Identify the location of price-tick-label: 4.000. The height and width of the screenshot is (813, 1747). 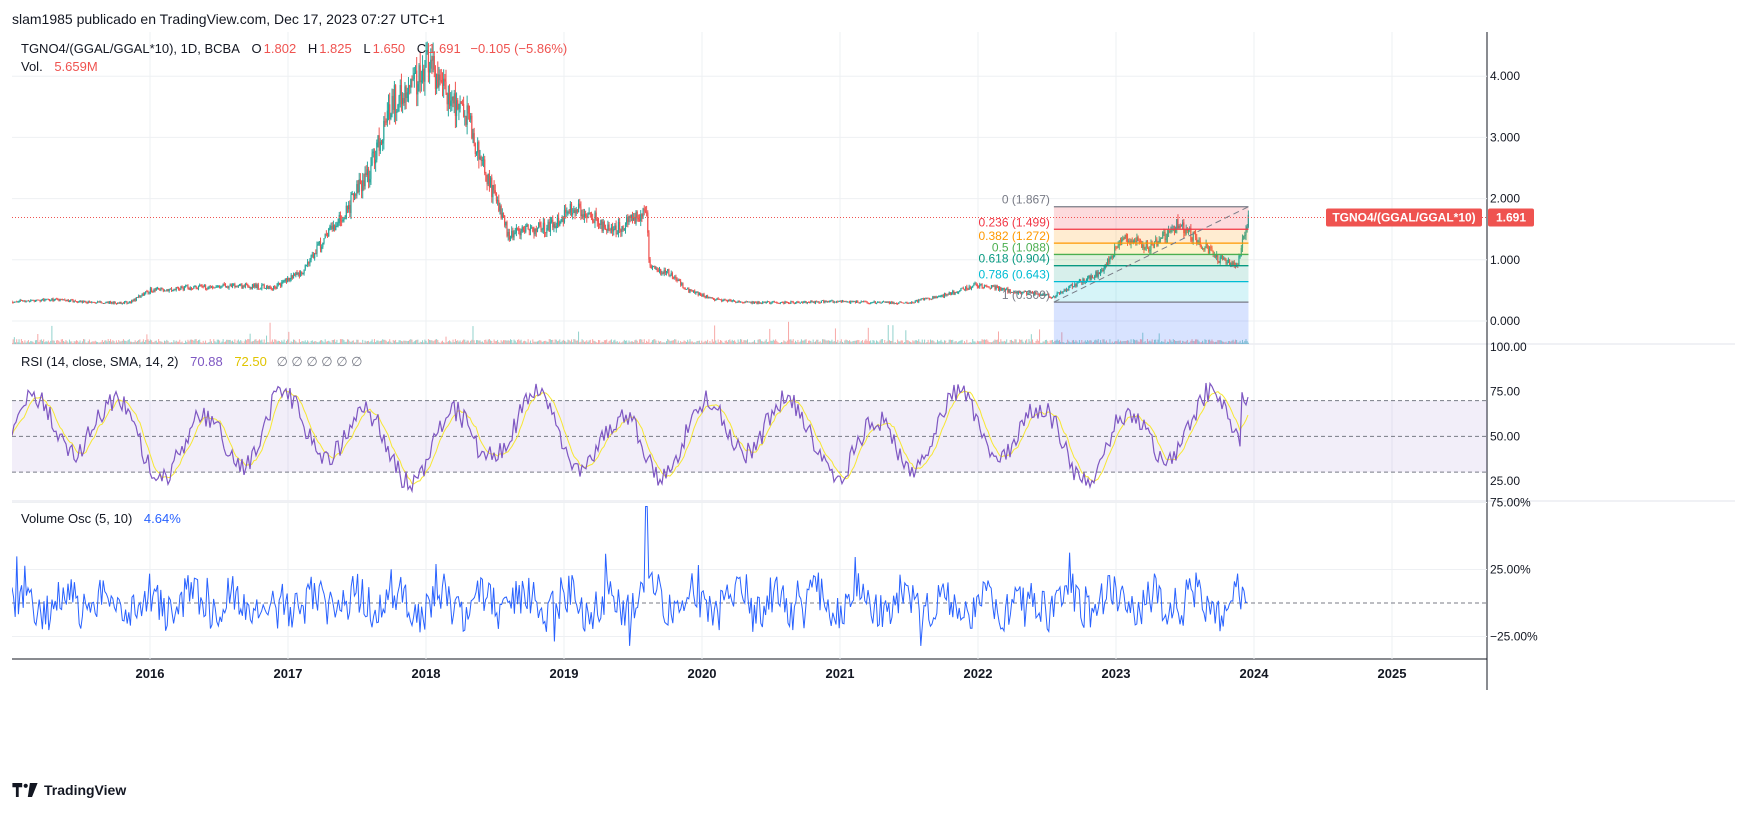
(1505, 76).